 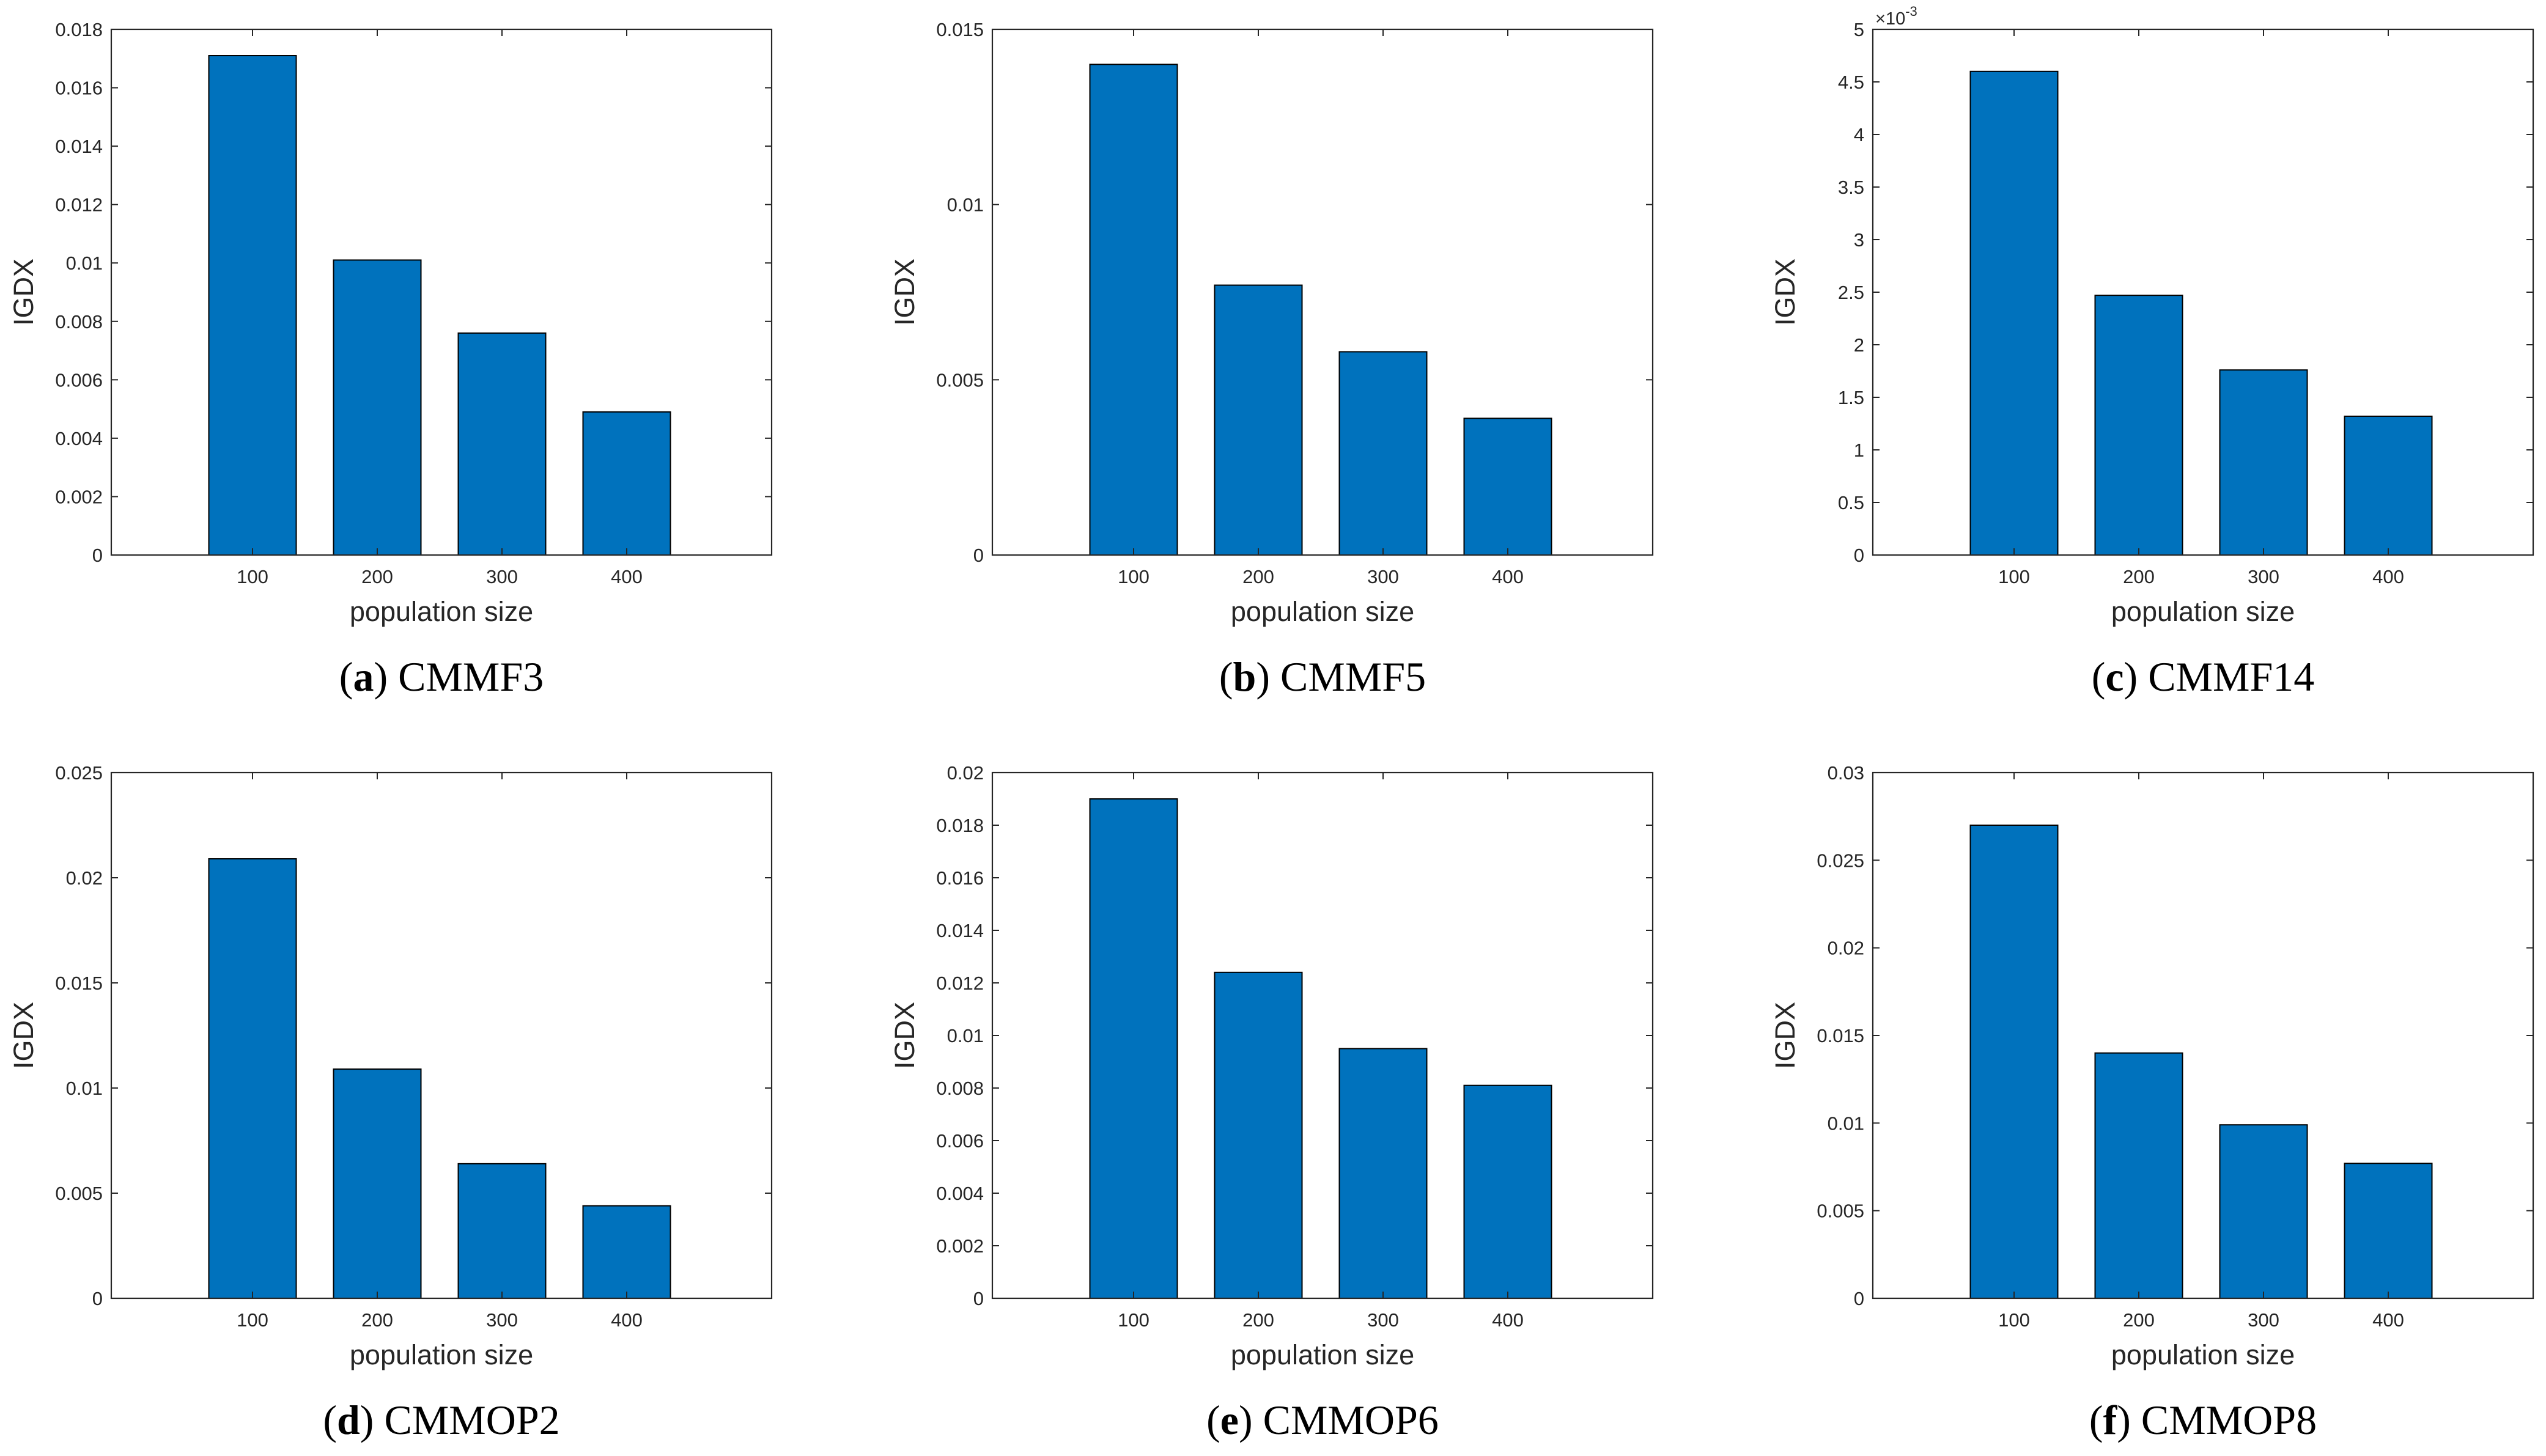 What do you see at coordinates (2232, 676) in the screenshot?
I see `caption-name: CMMF14` at bounding box center [2232, 676].